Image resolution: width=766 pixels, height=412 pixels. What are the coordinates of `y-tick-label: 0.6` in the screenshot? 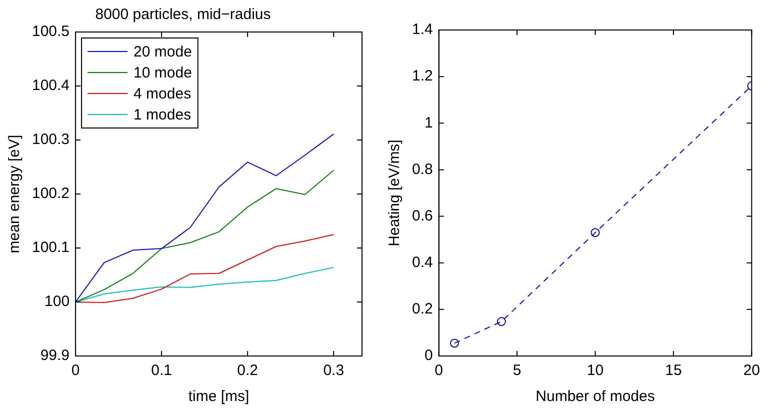 It's located at (422, 215).